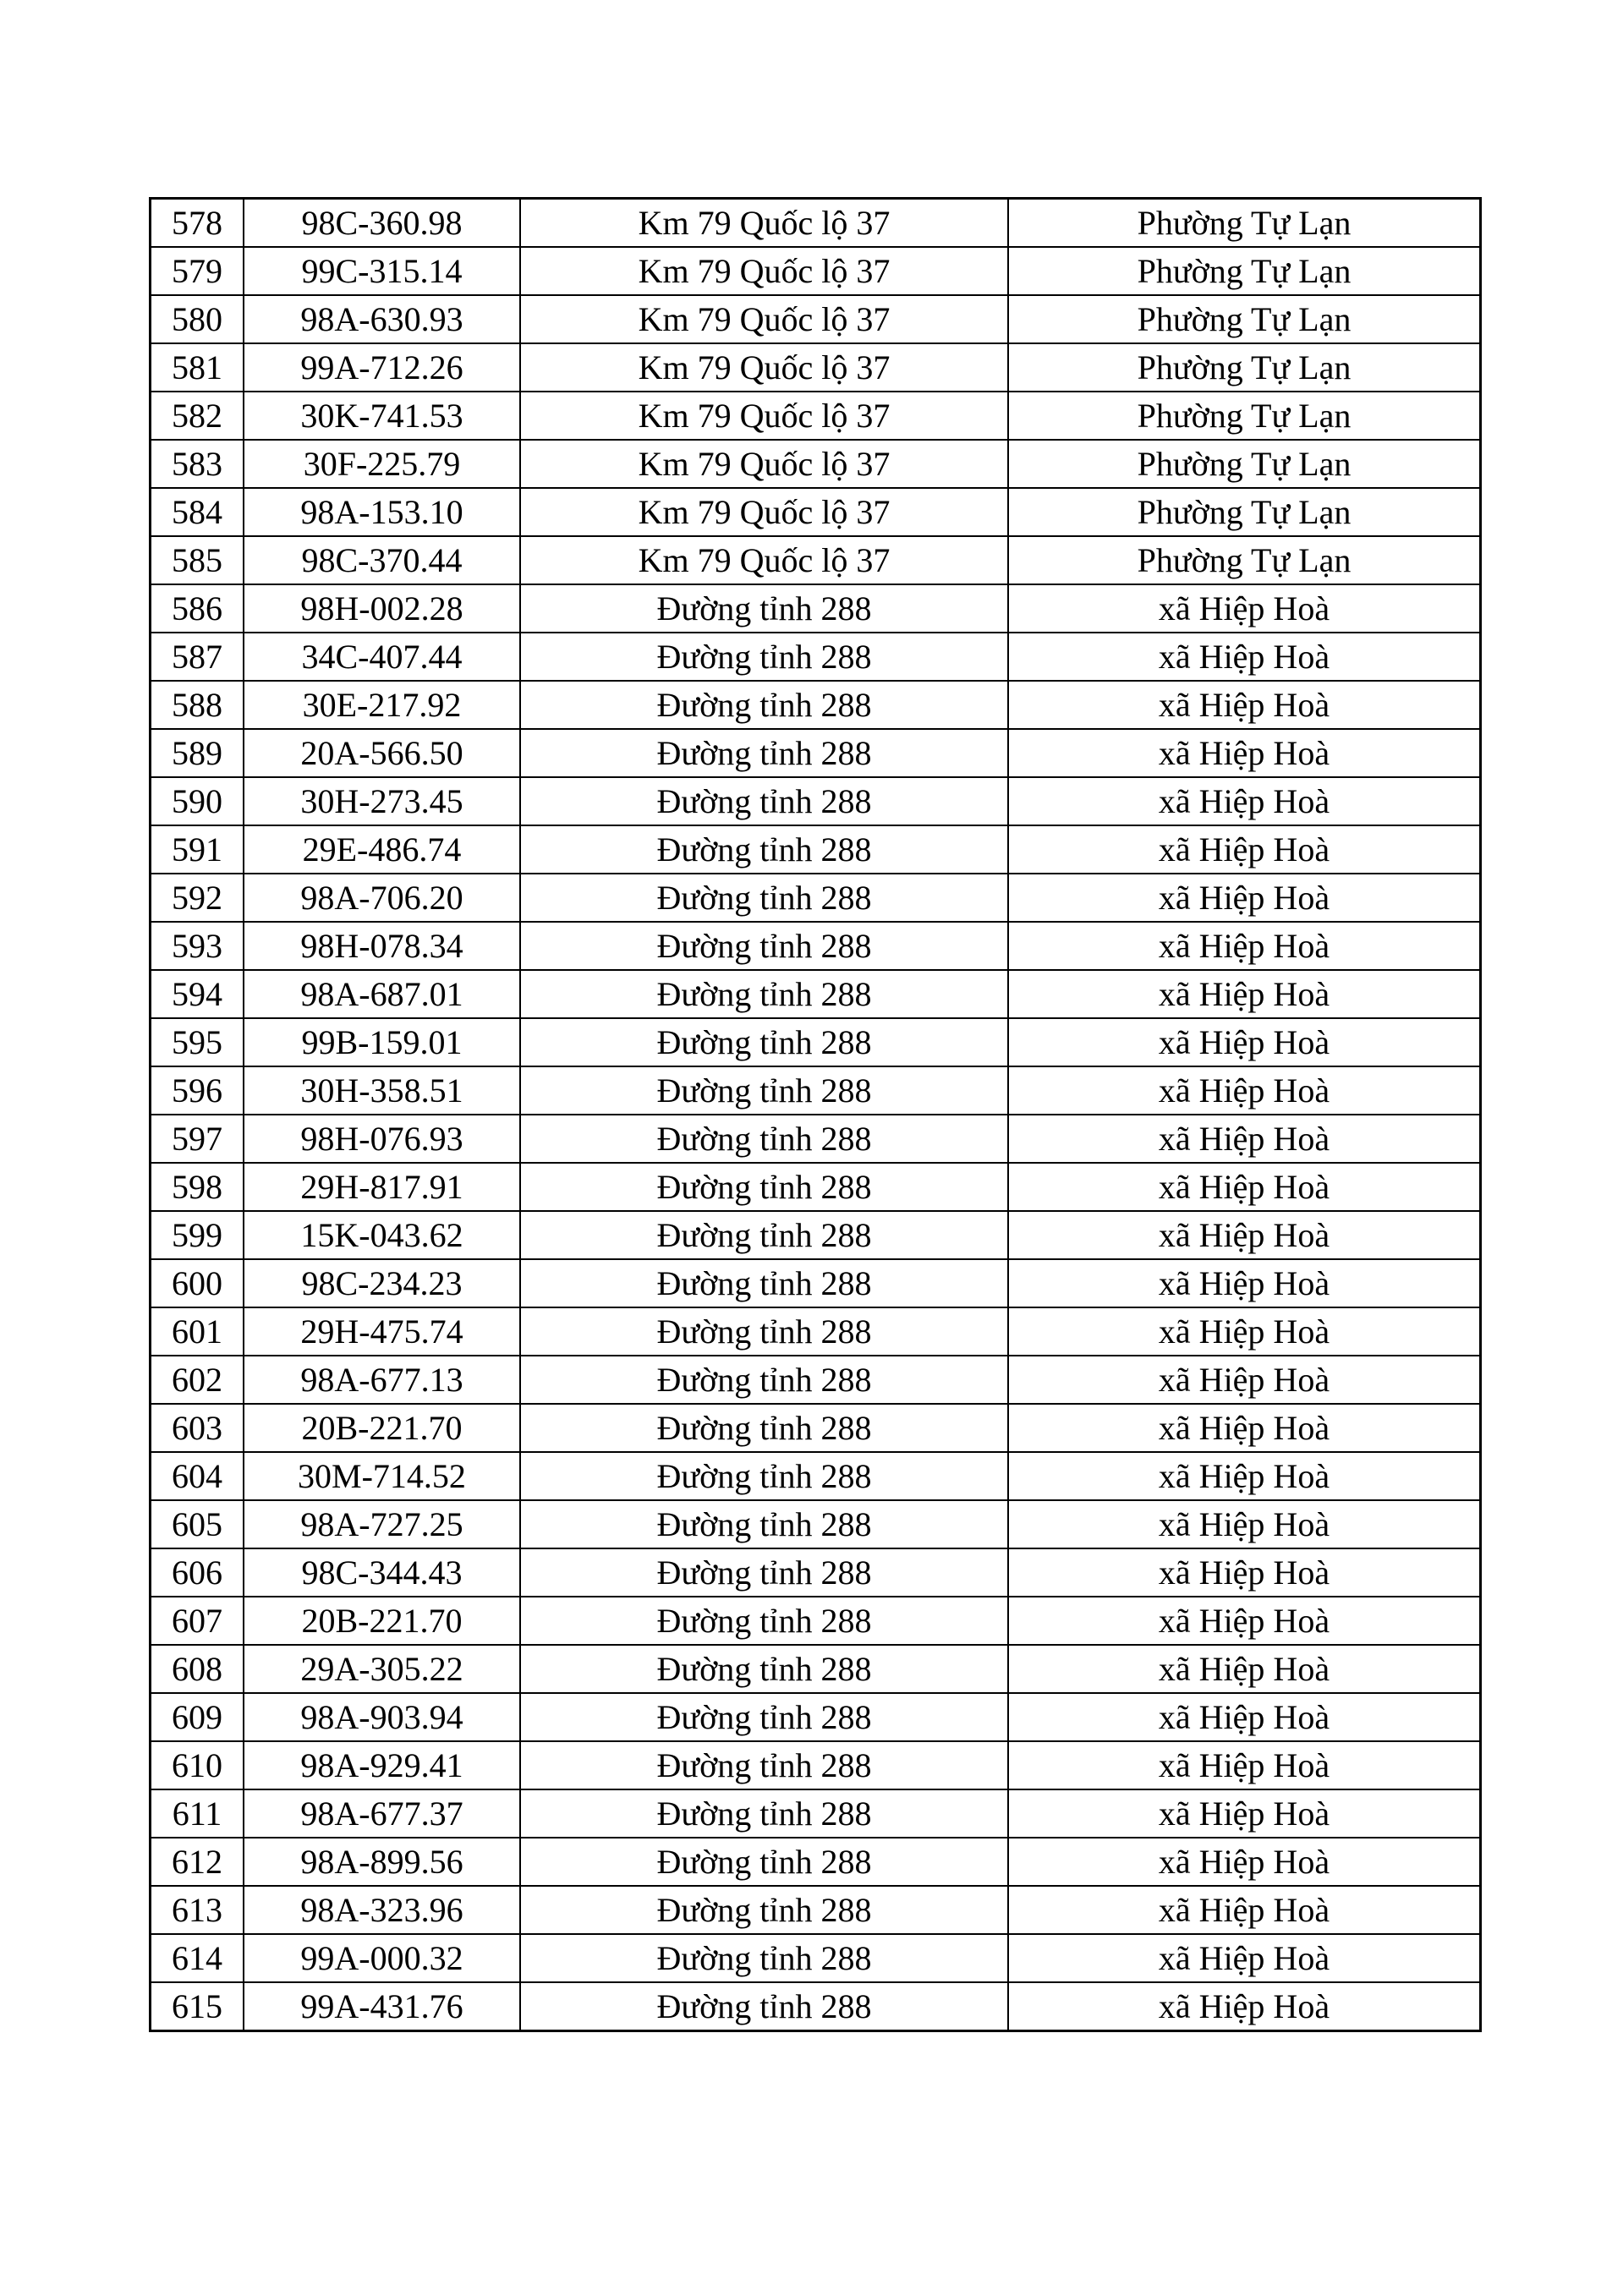 Image resolution: width=1623 pixels, height=2296 pixels. What do you see at coordinates (196, 464) in the screenshot?
I see `row-number-cell: 583` at bounding box center [196, 464].